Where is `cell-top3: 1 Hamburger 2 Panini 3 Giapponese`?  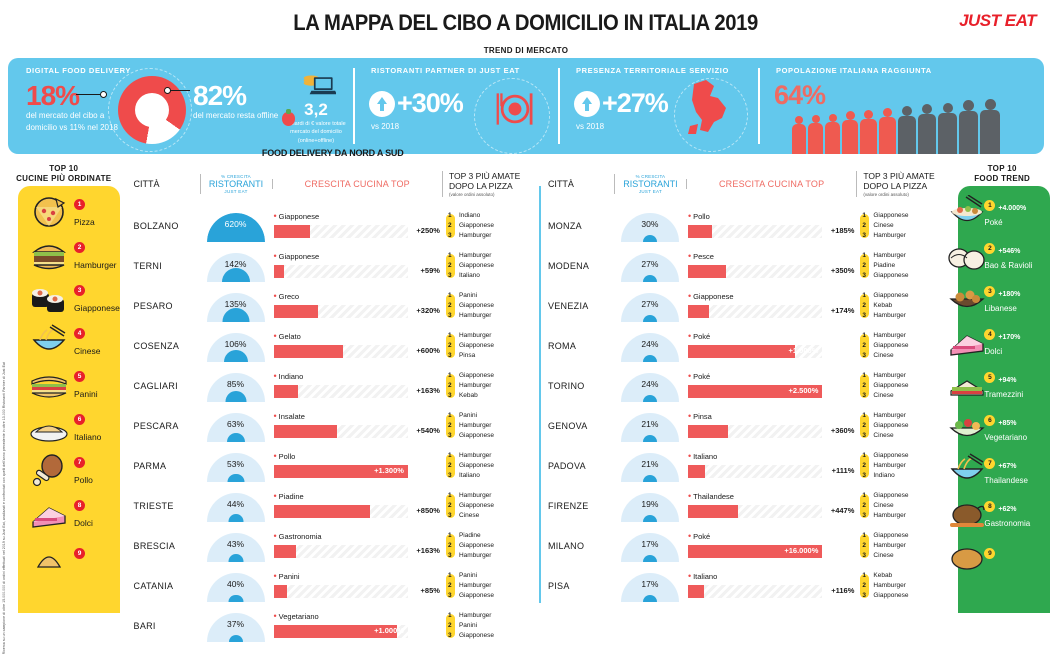
cell-top3: 1 Hamburger 2 Panini 3 Giapponese is located at coordinates (490, 626).